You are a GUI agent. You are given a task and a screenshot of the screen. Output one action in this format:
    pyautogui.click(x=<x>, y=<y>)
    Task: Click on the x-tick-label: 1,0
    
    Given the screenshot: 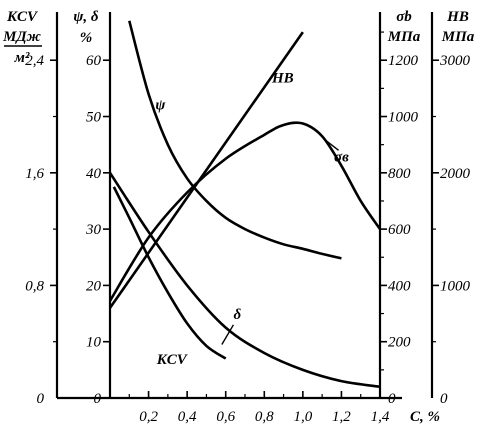 What is the action you would take?
    pyautogui.click(x=302, y=417)
    